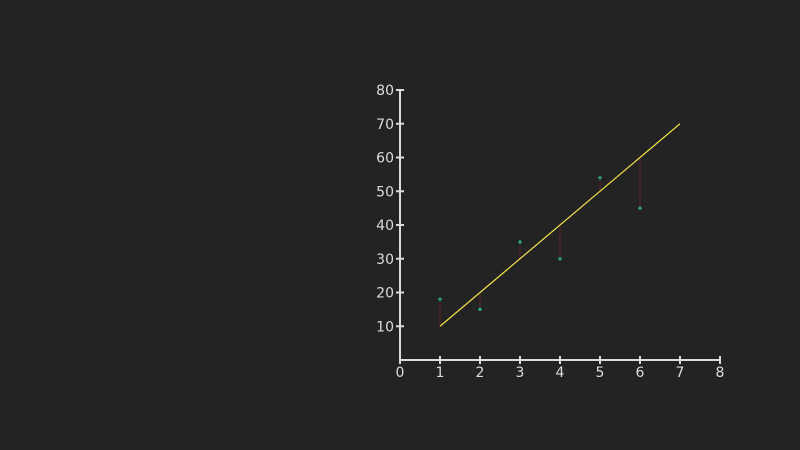 The height and width of the screenshot is (450, 800). Describe the element at coordinates (385, 159) in the screenshot. I see `y-tick-label: 60` at that location.